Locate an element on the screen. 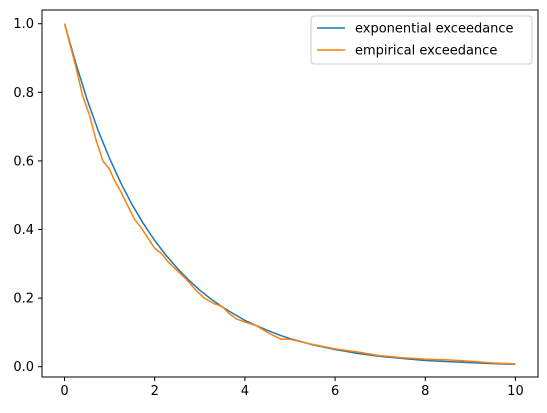 The image size is (547, 413). y-tick-label: 1.0 is located at coordinates (23, 24).